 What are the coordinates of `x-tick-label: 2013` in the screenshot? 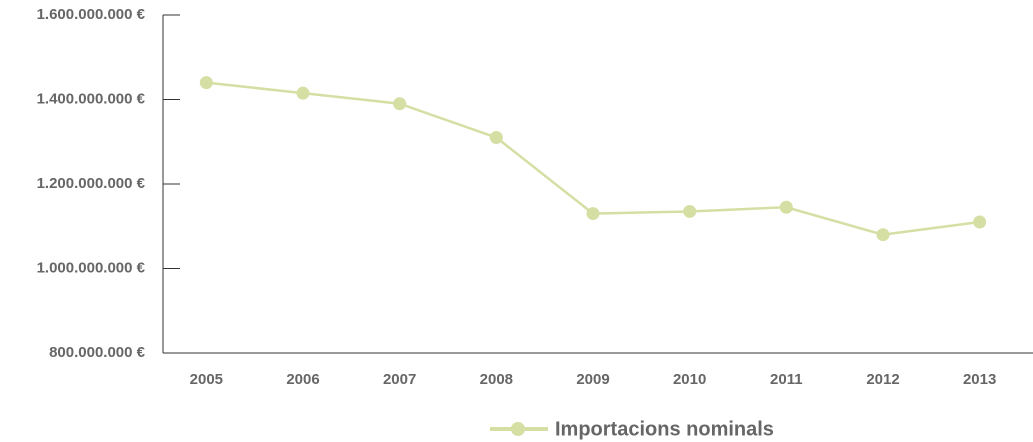 It's located at (979, 379).